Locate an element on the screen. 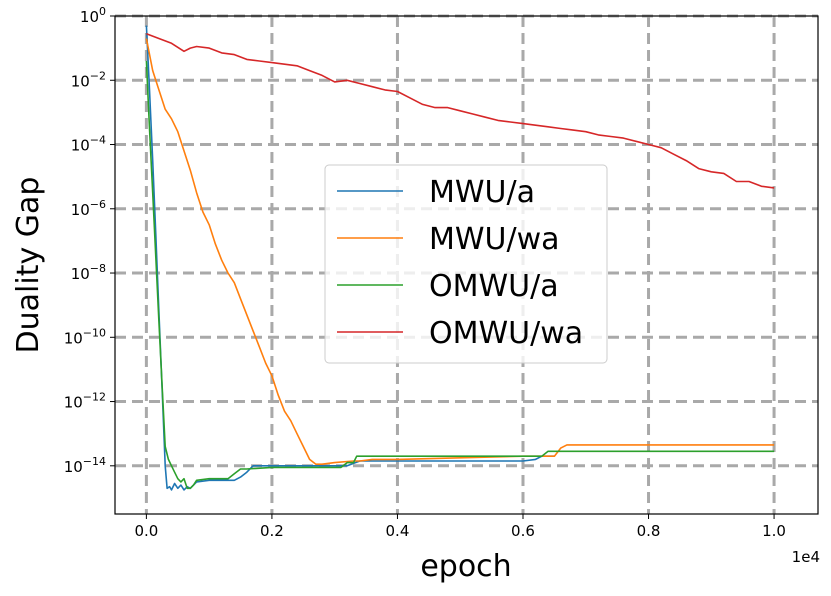 The width and height of the screenshot is (831, 596). x-axis-label: epoch is located at coordinates (465, 566).